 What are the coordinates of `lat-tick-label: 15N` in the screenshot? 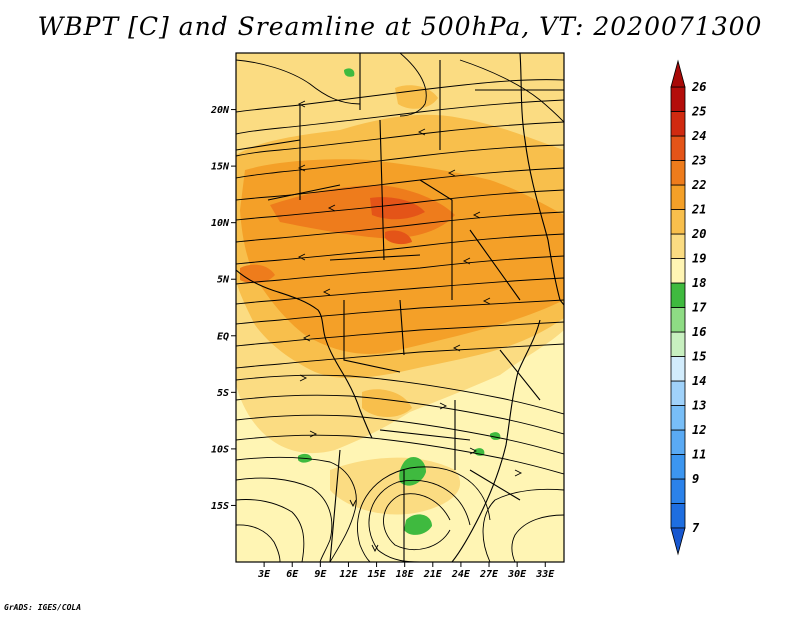 It's located at (220, 167).